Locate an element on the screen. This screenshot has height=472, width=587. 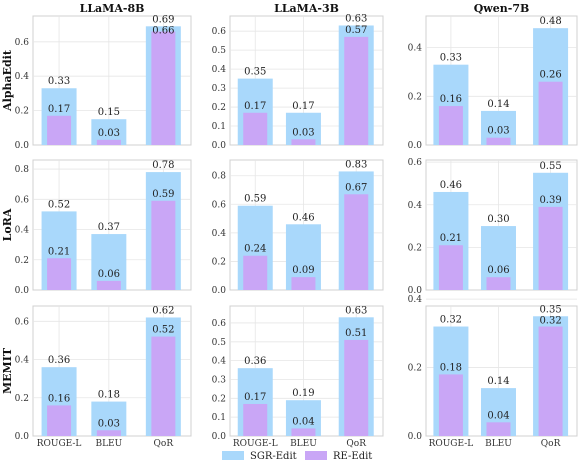
data-label-re-edit: 0.04 is located at coordinates (498, 415).